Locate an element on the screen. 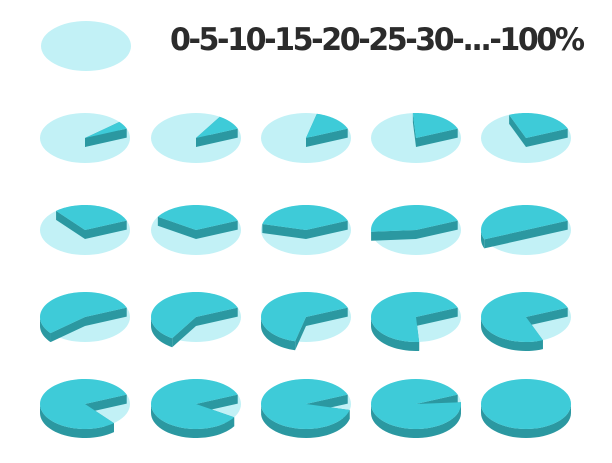 The width and height of the screenshot is (612, 463). pie-70-percent is located at coordinates (416, 321).